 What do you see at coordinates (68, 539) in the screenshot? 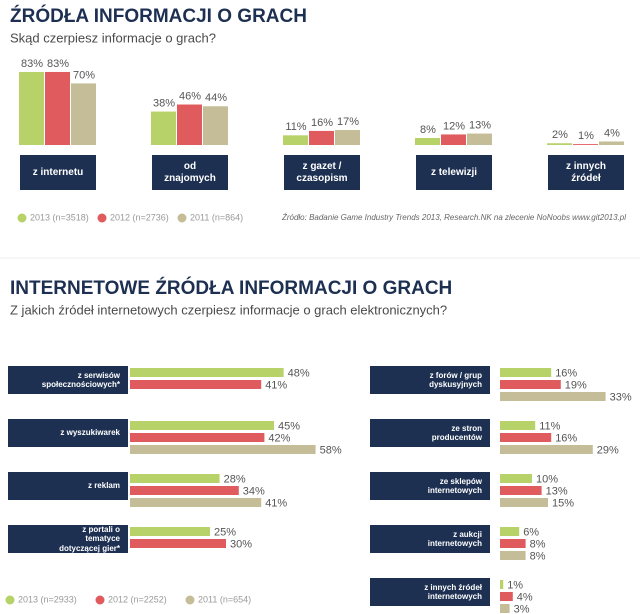
I see `category-label: z portali o tematyce dotyczącej gier*` at bounding box center [68, 539].